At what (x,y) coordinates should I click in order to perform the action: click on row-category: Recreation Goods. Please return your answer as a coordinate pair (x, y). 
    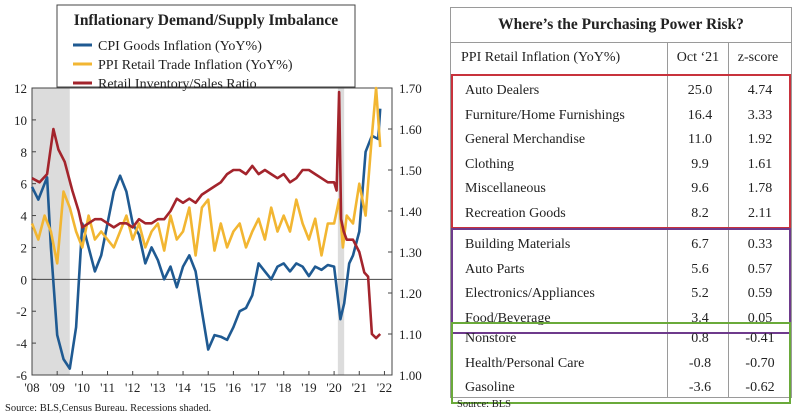
    Looking at the image, I should click on (515, 213).